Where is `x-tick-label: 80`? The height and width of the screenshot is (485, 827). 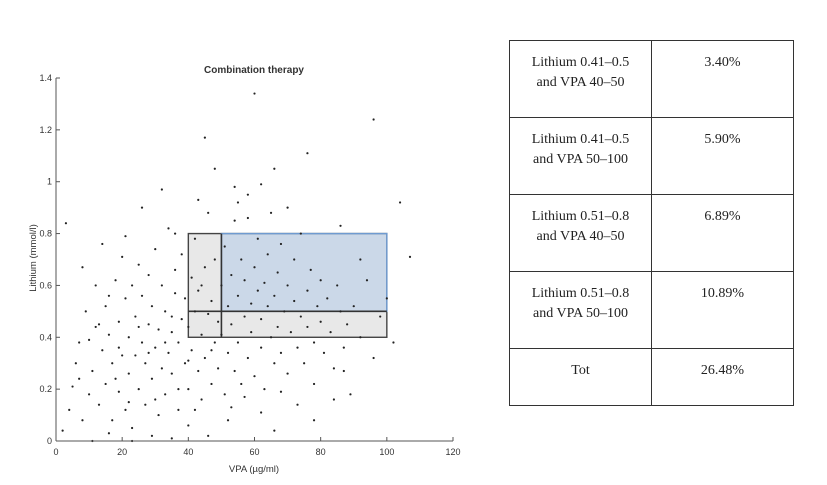
x-tick-label: 80 is located at coordinates (321, 452).